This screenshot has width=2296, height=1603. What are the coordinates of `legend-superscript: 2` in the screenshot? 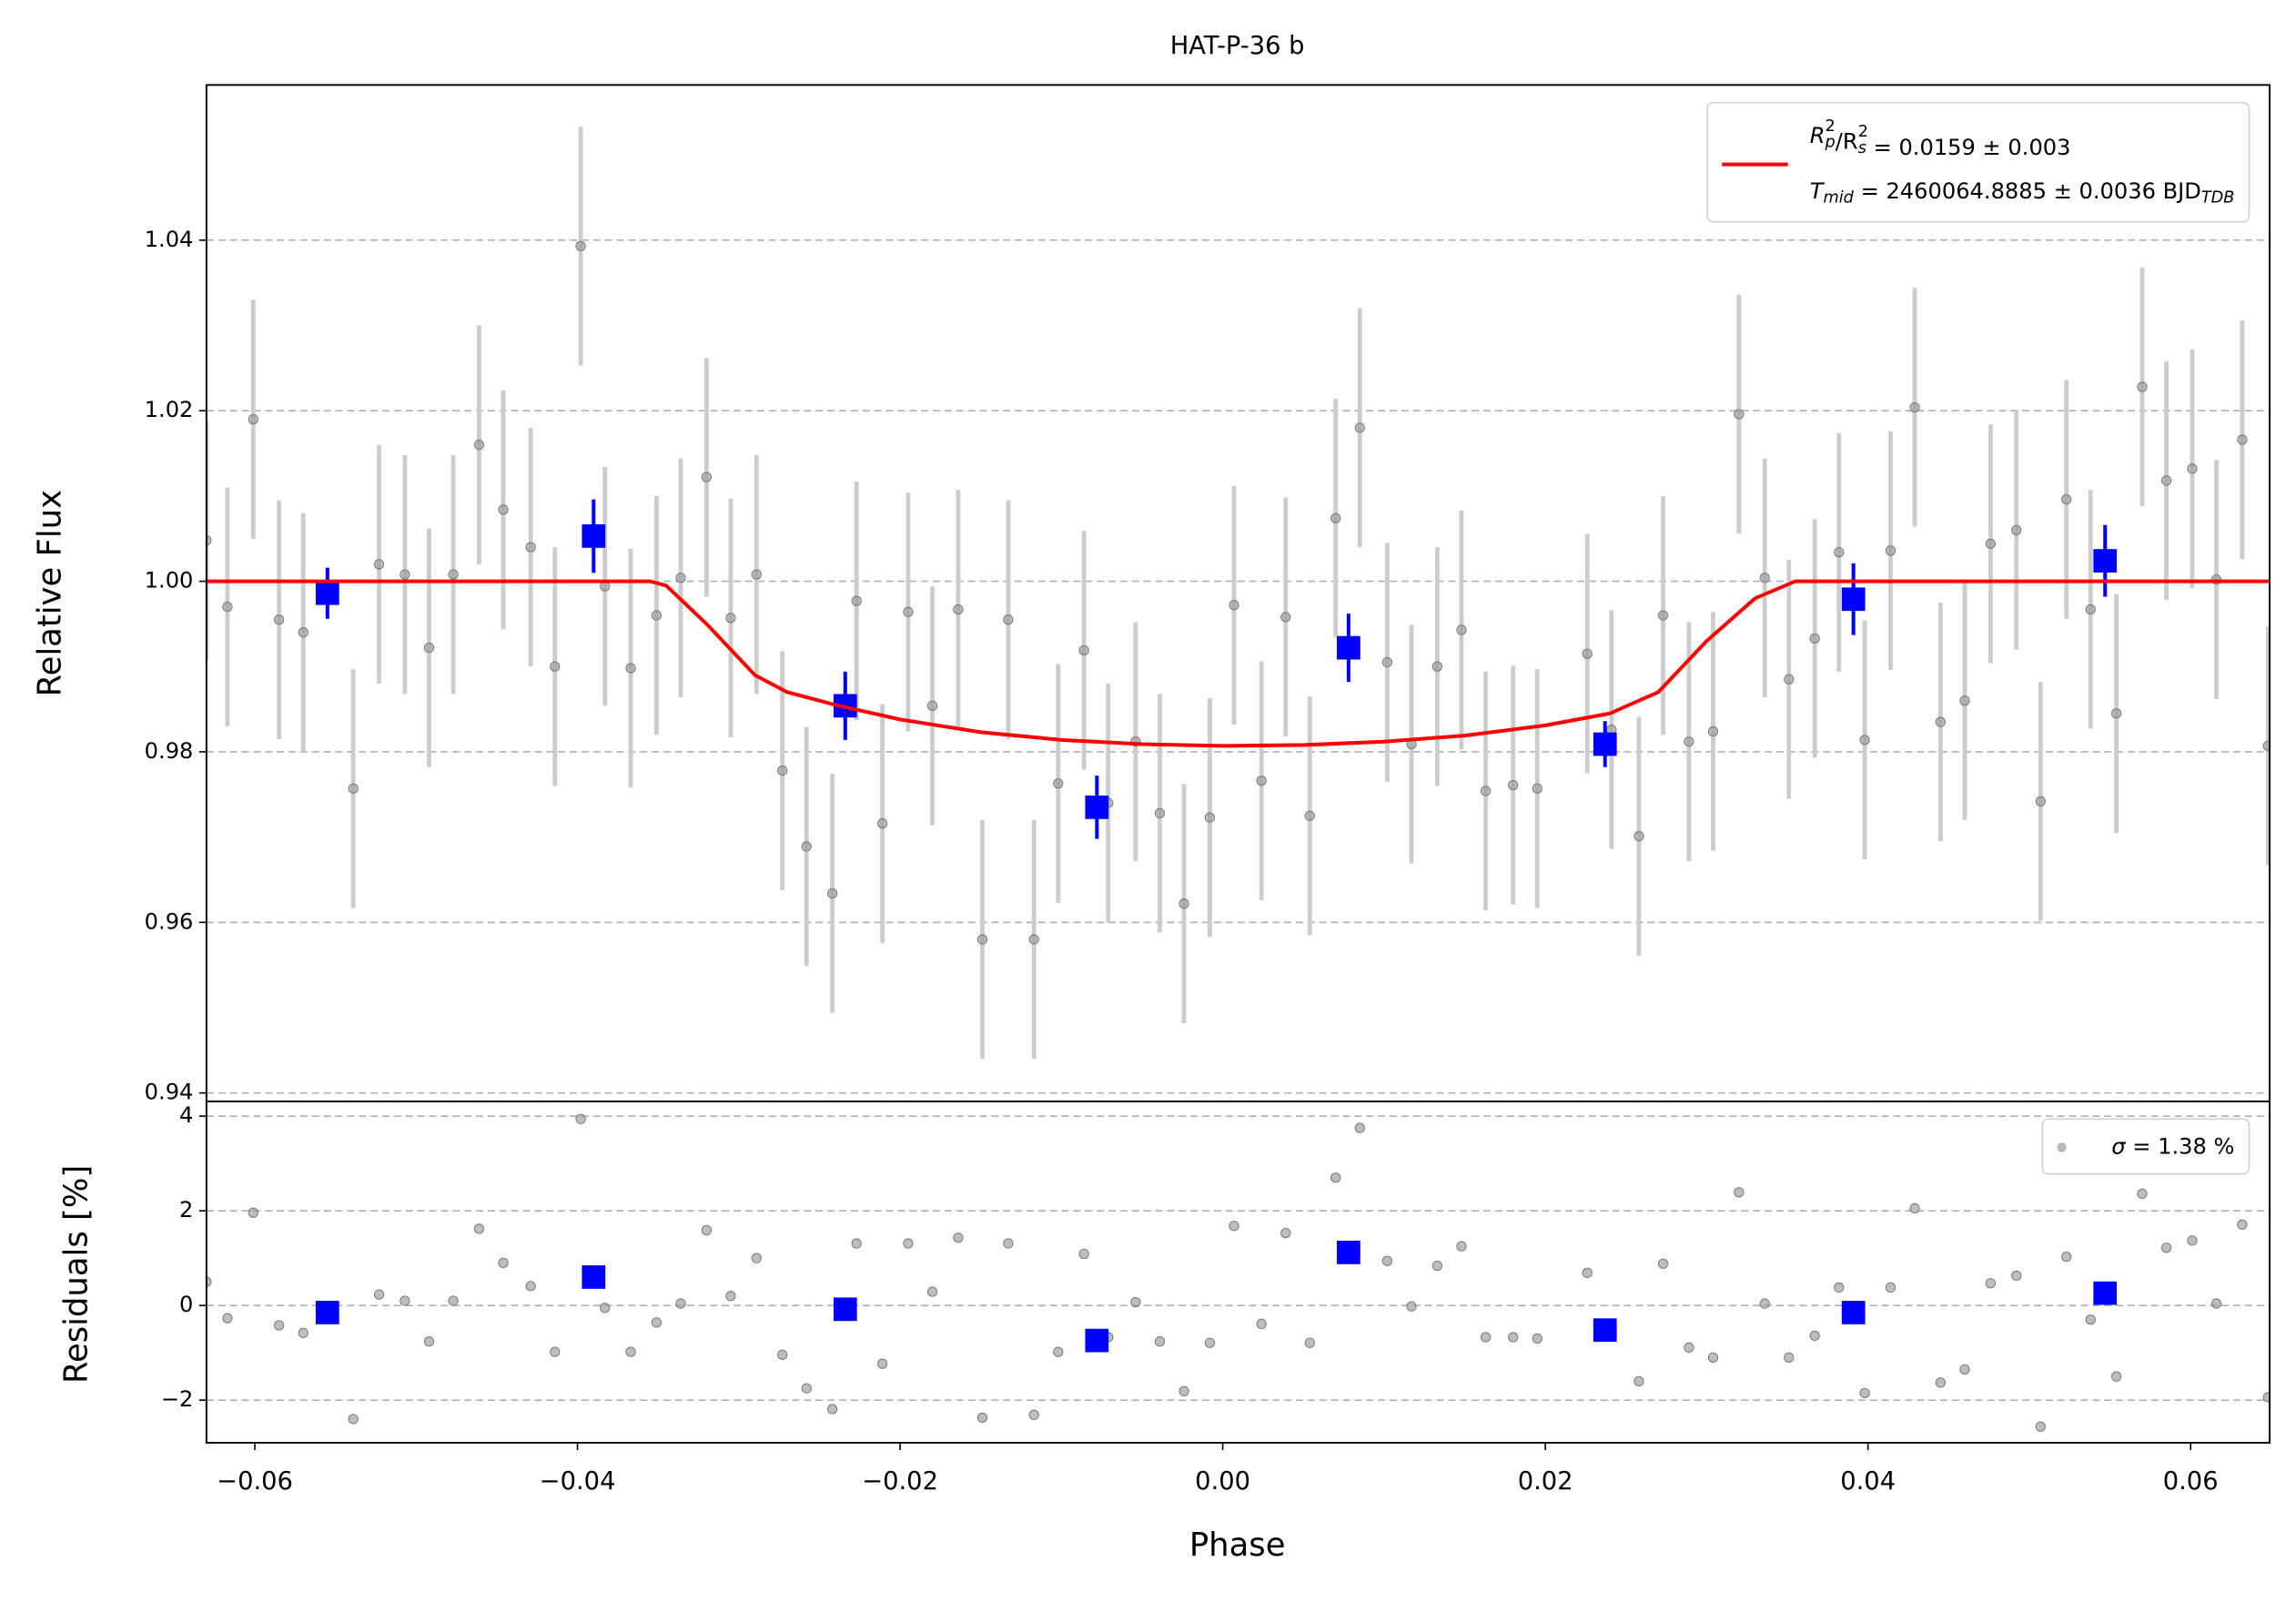 It's located at (1863, 132).